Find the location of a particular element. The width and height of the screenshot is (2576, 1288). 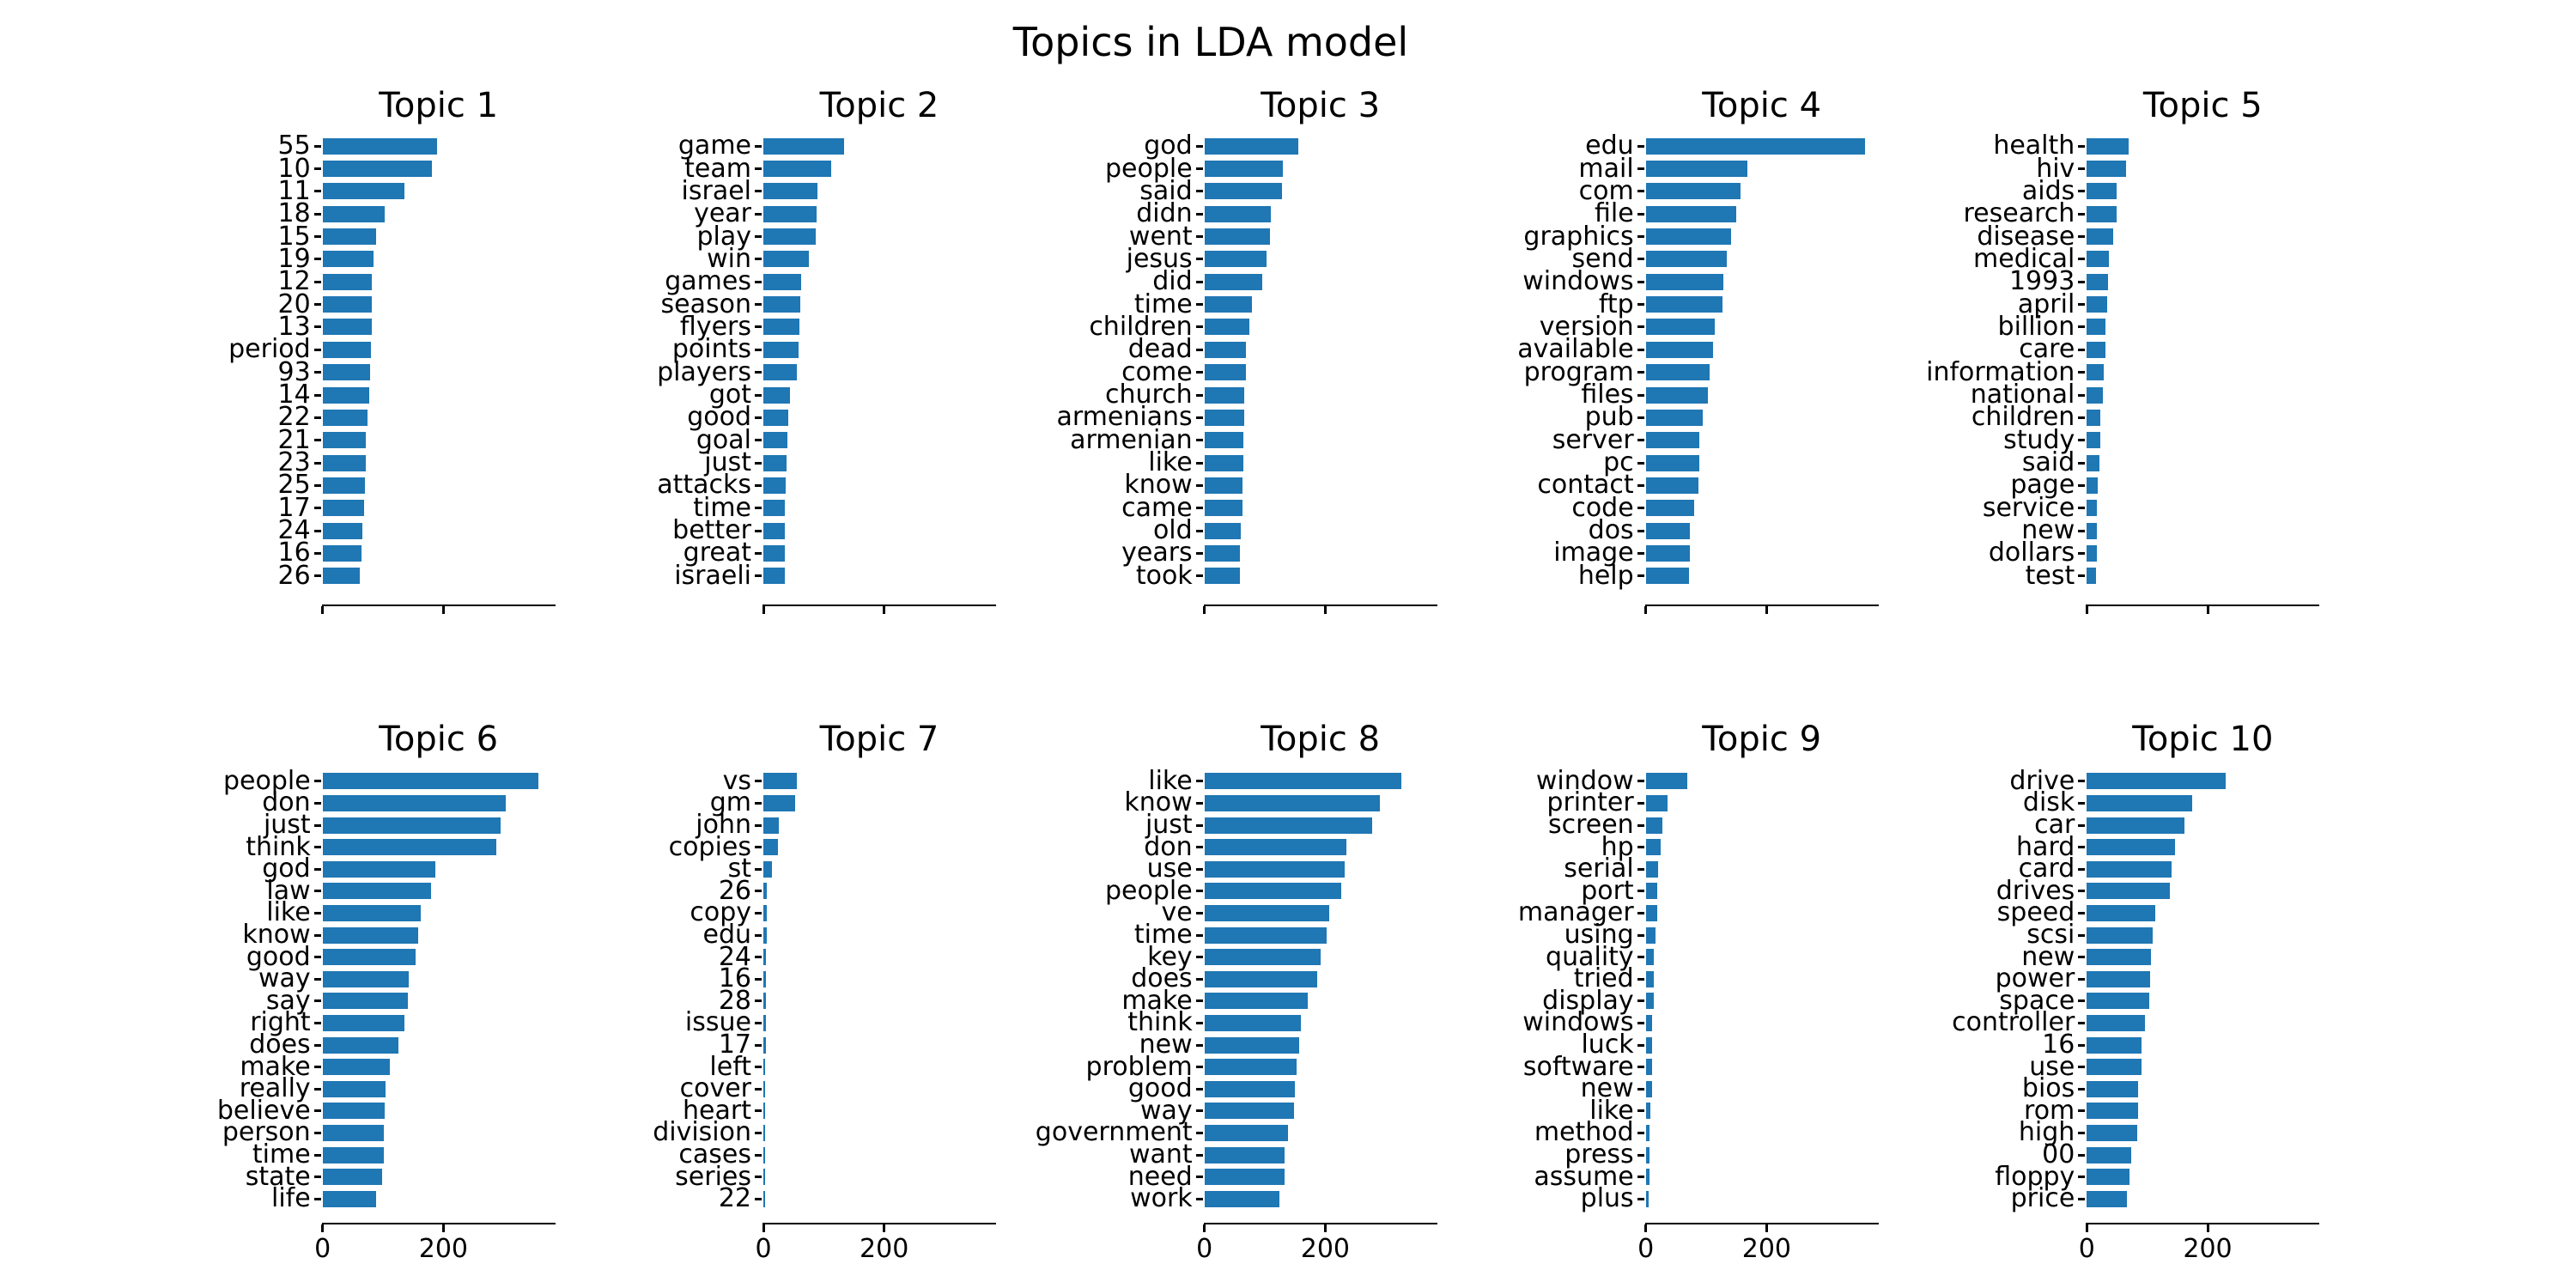

word-label: armenians is located at coordinates (1124, 418).